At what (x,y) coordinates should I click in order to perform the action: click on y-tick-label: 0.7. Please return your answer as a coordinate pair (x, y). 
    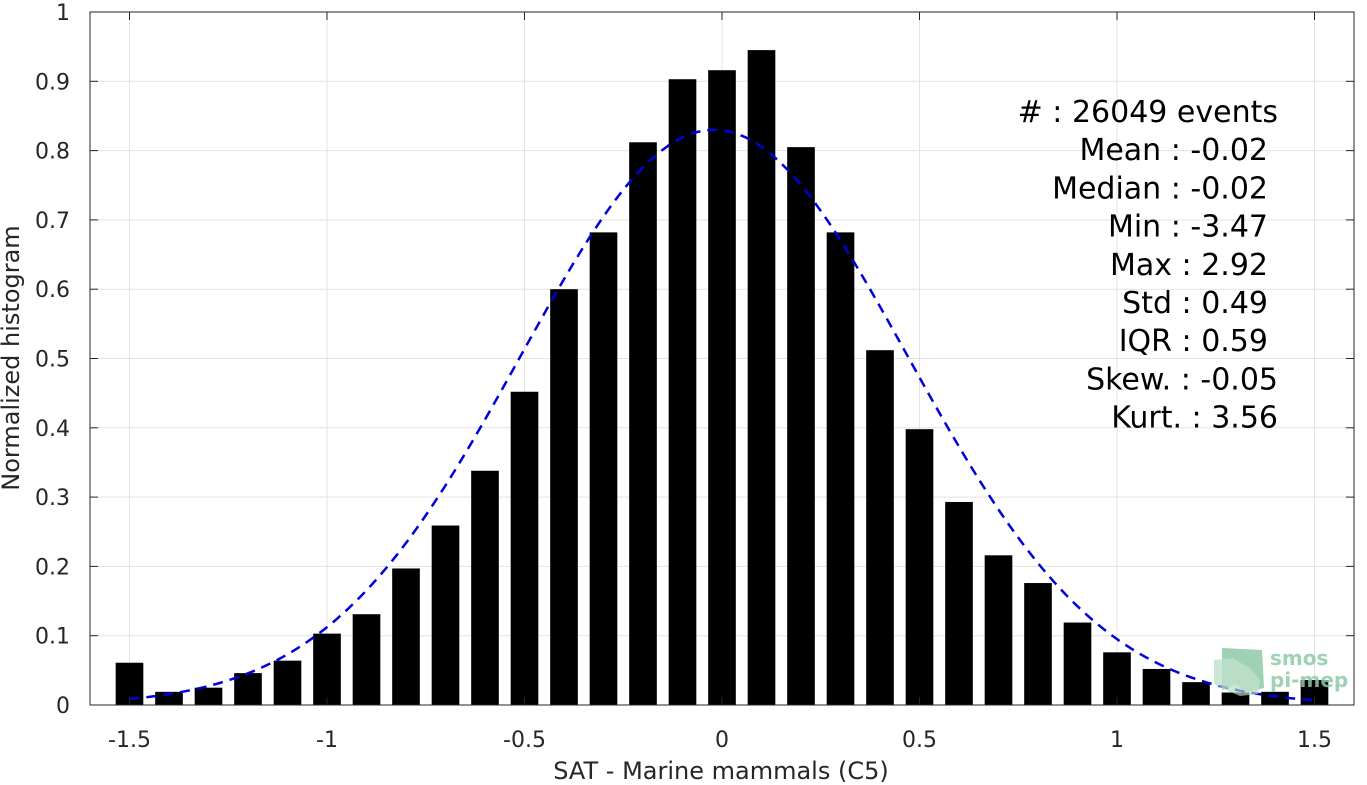
    Looking at the image, I should click on (52, 221).